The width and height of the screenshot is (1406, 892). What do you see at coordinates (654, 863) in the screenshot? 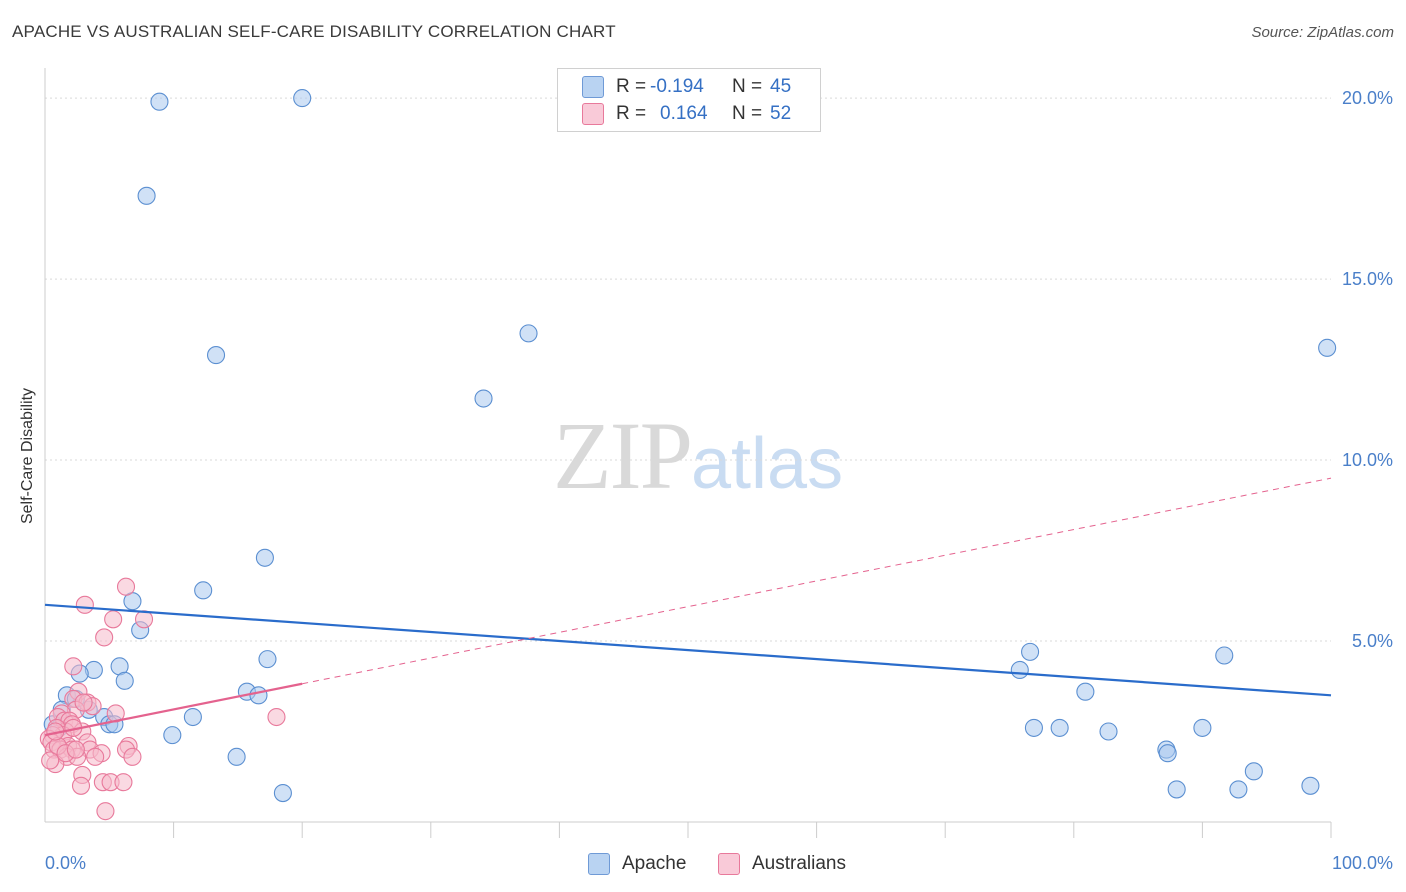
I see `bottom-apache-label: Apache` at bounding box center [654, 863].